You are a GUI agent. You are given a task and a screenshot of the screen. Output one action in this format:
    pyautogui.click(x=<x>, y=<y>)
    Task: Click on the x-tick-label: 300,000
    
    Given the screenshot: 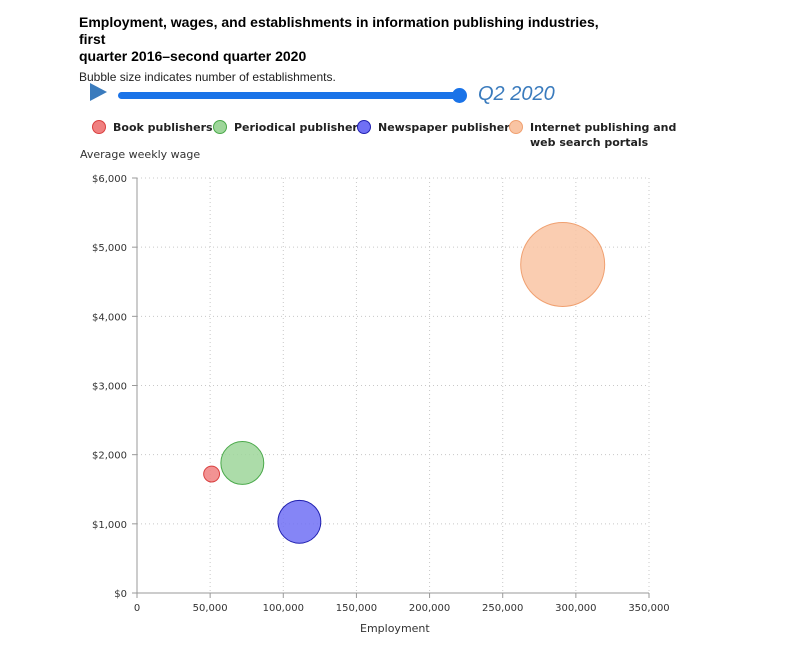 What is the action you would take?
    pyautogui.click(x=575, y=608)
    